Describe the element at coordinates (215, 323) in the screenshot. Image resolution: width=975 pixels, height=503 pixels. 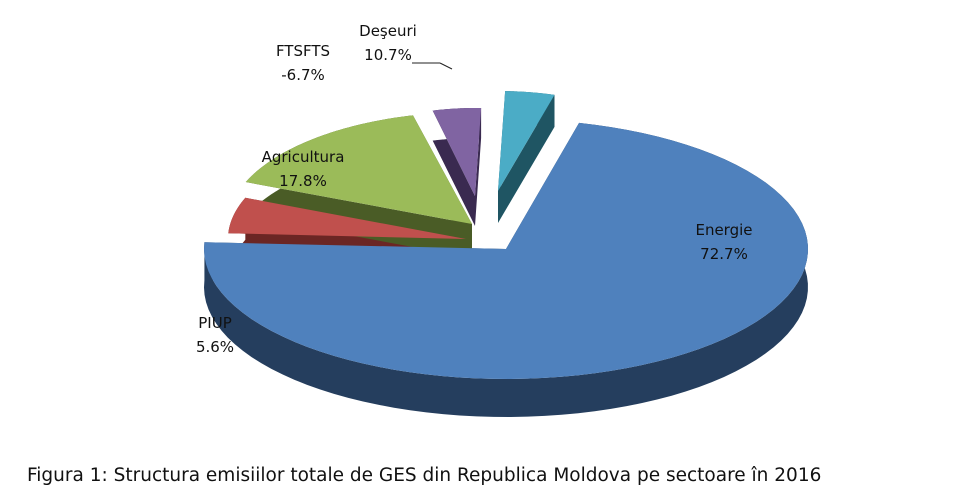
I see `slice-label-name-piup: PIUP` at that location.